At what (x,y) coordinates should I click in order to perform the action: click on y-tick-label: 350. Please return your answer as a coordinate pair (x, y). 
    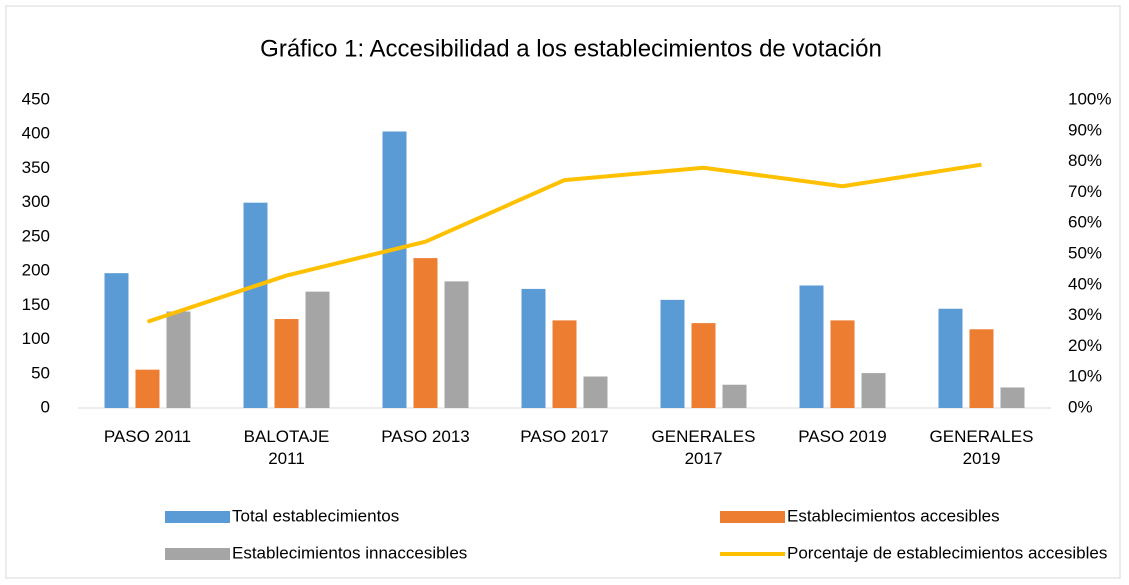
    Looking at the image, I should click on (36, 167).